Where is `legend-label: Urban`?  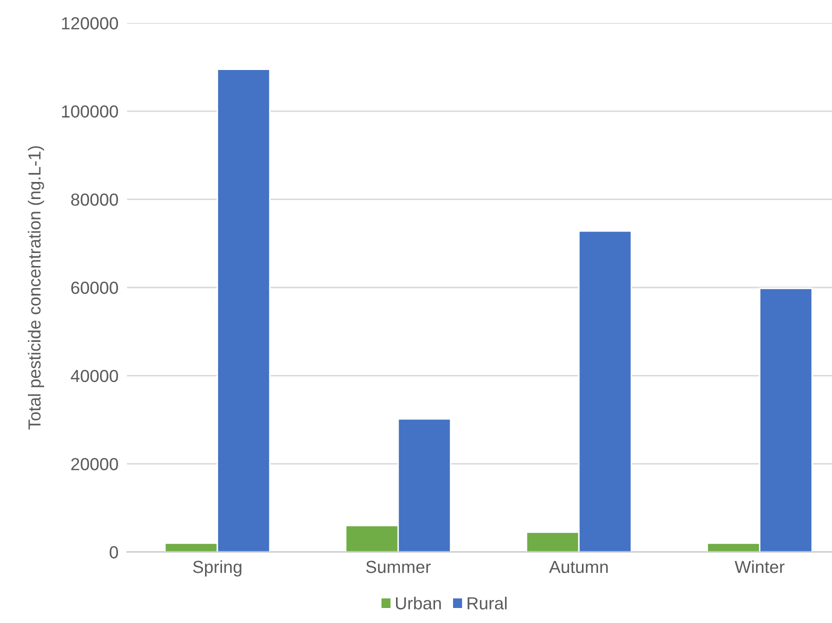 legend-label: Urban is located at coordinates (418, 603).